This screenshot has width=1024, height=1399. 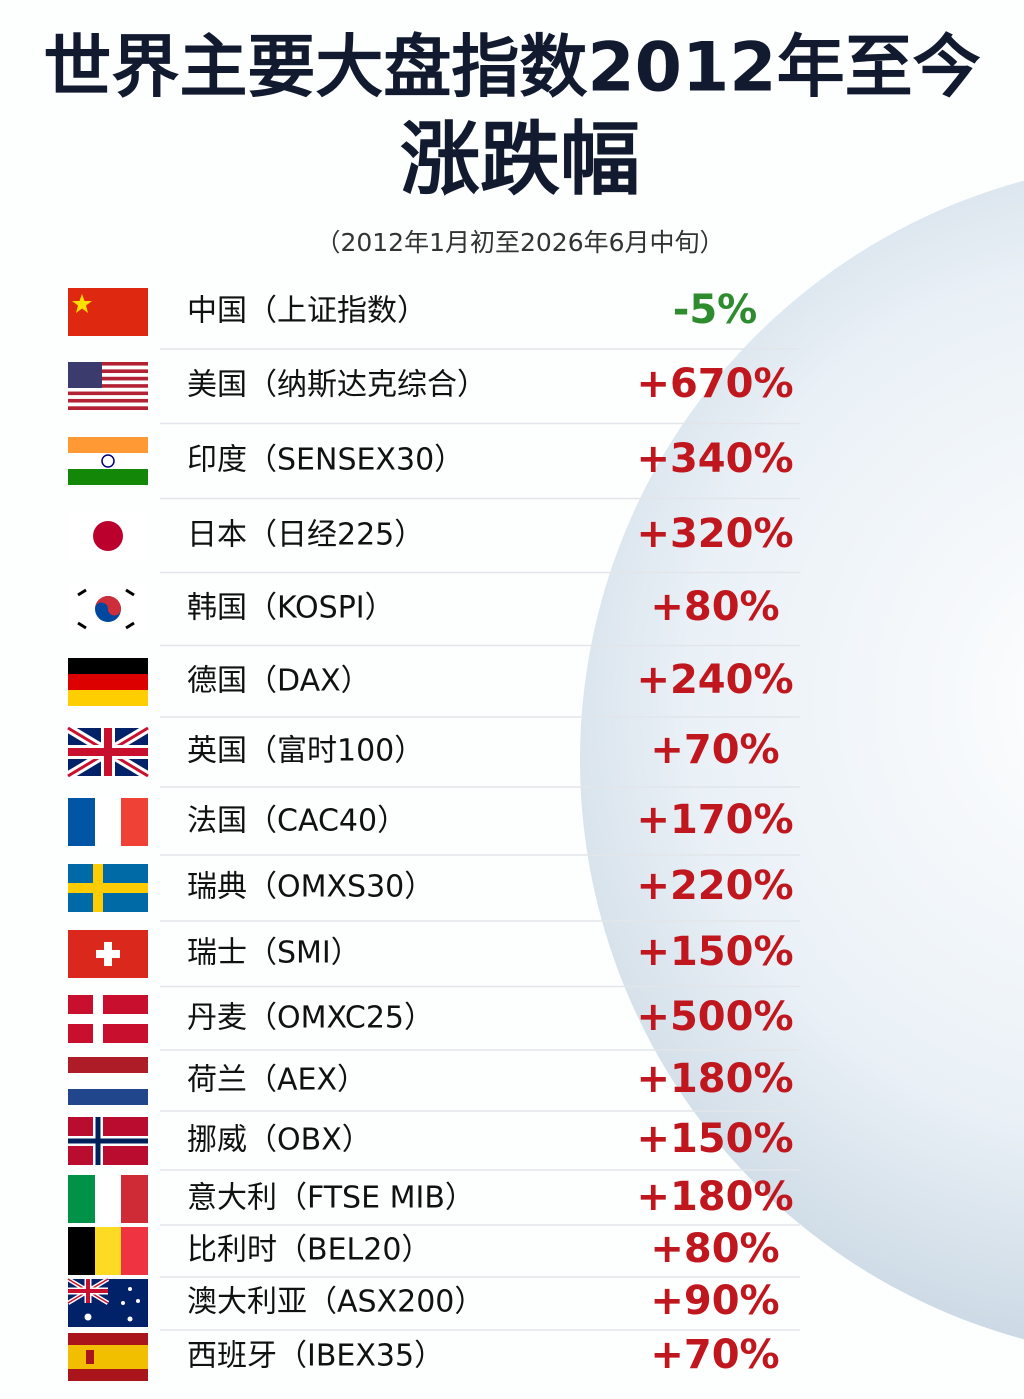 I want to click on change-value: +240%, so click(x=714, y=680).